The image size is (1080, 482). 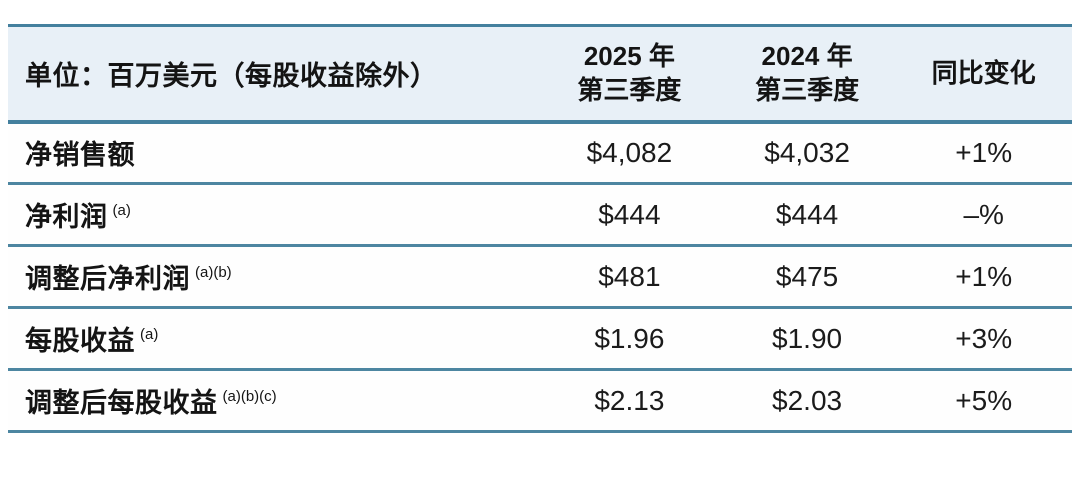 I want to click on value-2024-q3: $1.90, so click(x=807, y=338).